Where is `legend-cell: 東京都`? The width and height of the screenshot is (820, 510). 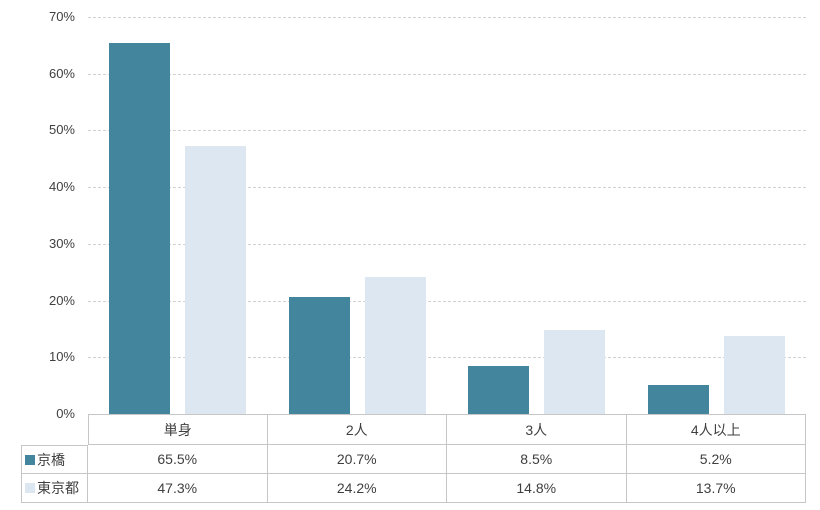
legend-cell: 東京都 is located at coordinates (54, 488).